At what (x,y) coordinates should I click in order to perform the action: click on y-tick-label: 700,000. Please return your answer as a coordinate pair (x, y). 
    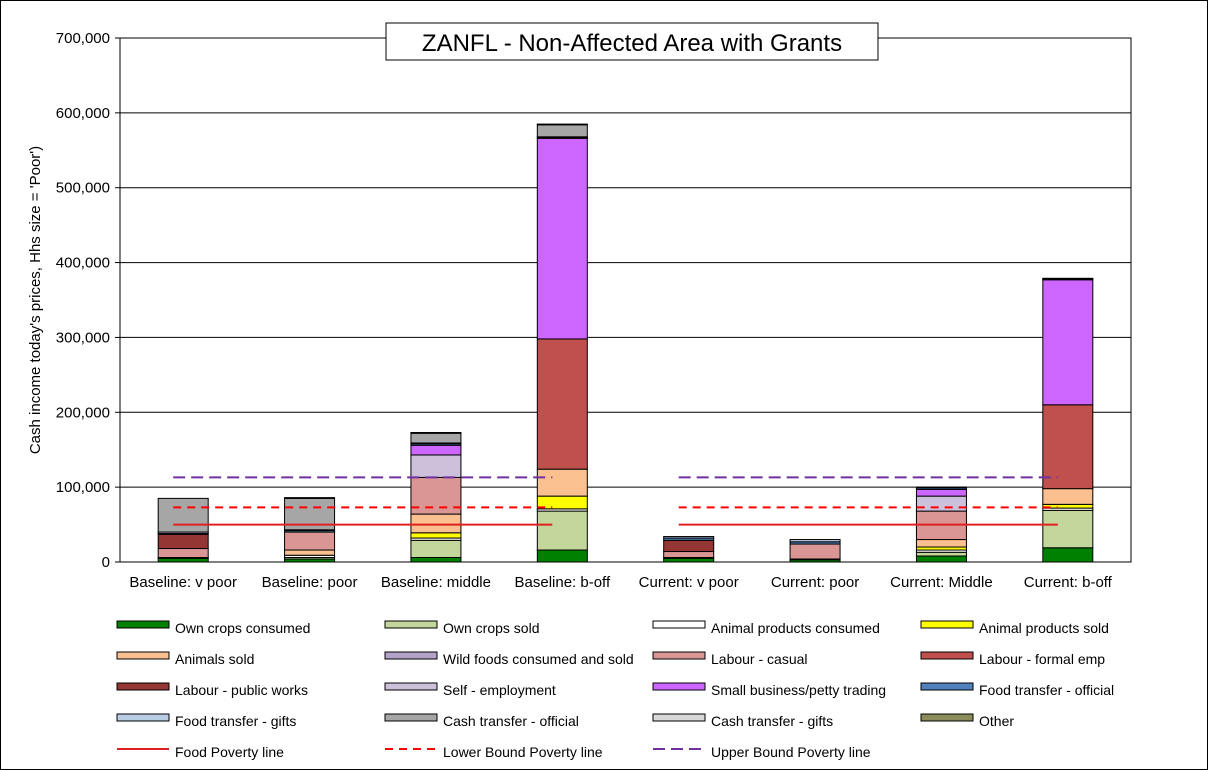
    Looking at the image, I should click on (83, 38).